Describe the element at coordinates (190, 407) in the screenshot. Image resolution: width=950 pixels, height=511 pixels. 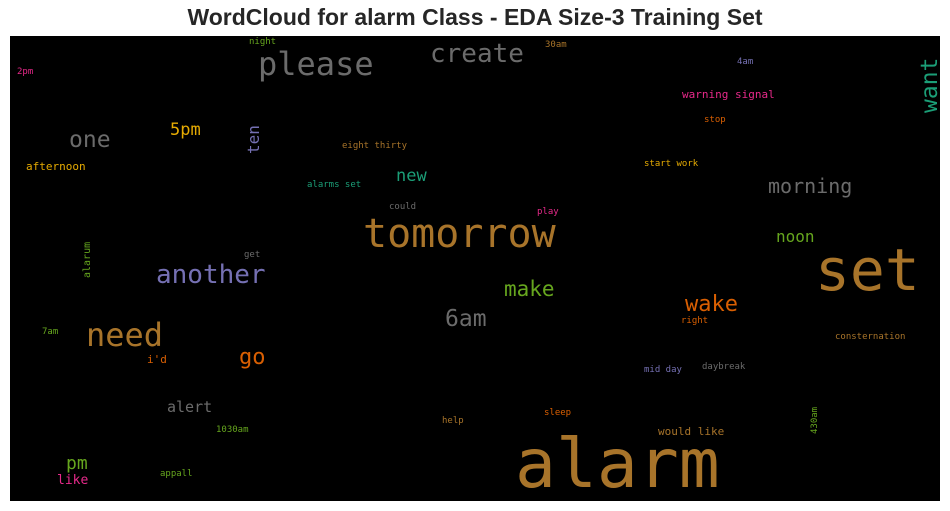
I see `word-alert: alert` at that location.